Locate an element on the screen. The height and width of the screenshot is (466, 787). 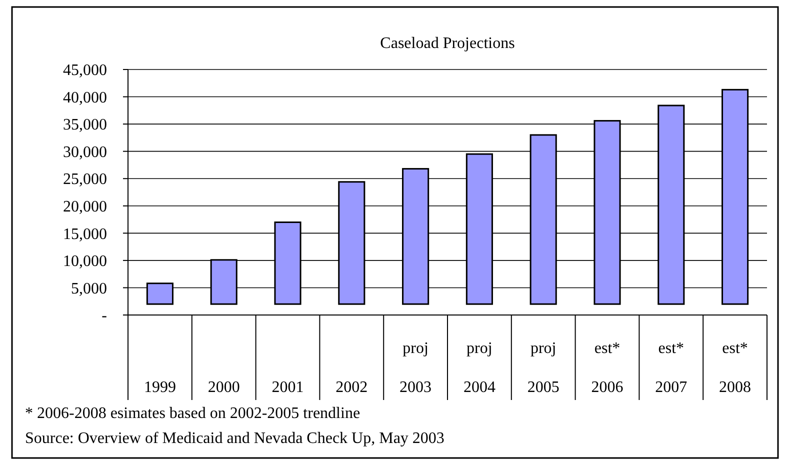
y-tick-label: 30,000 is located at coordinates (85, 152).